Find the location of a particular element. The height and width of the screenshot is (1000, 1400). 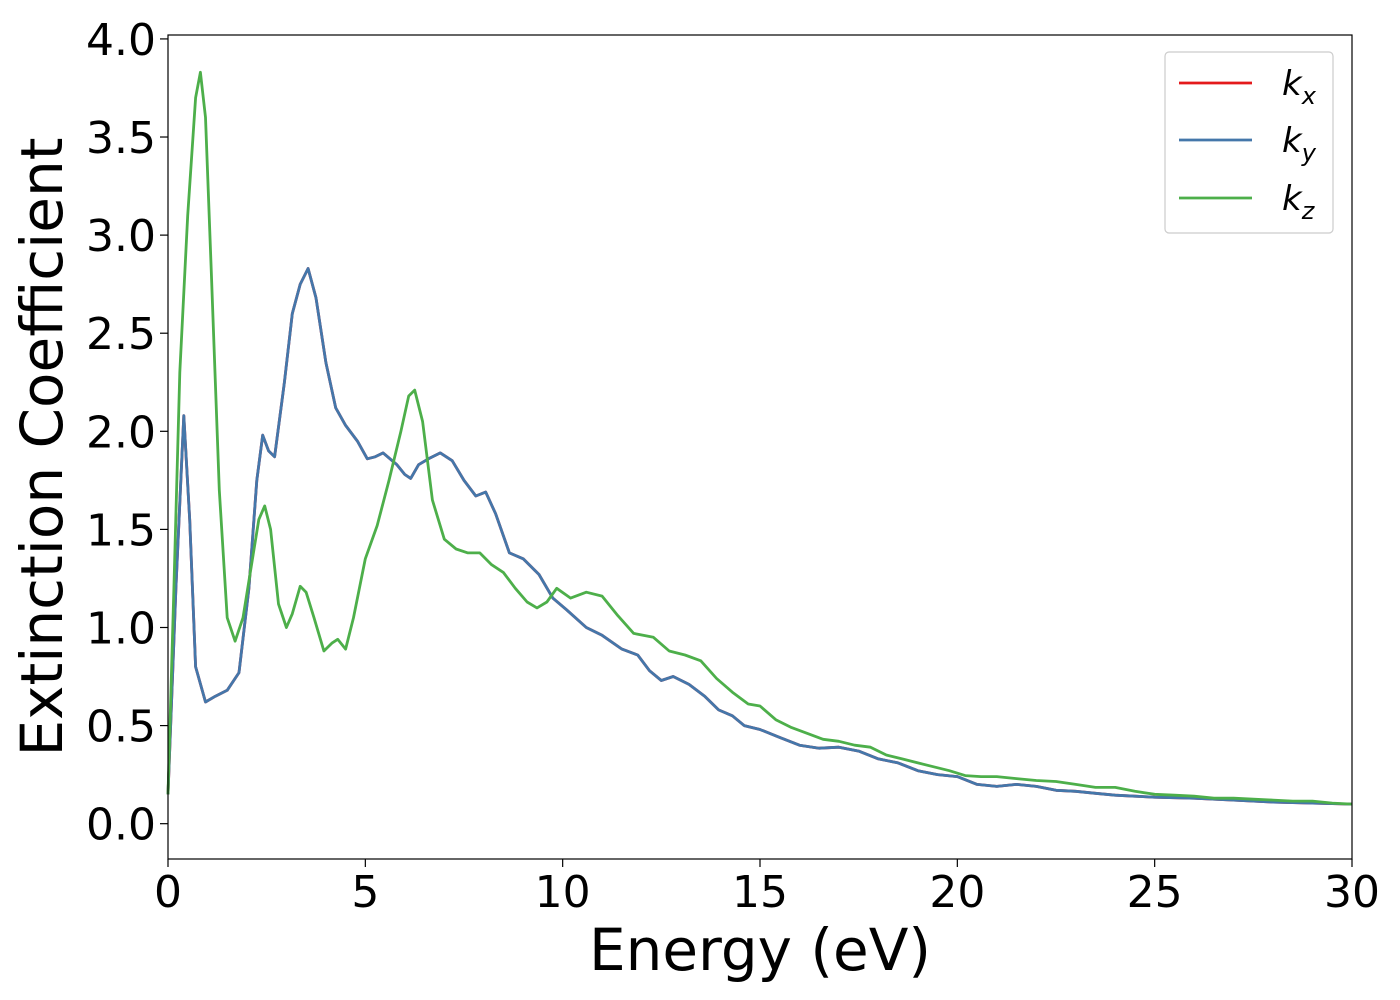

y-tick-label: 2.0 is located at coordinates (121, 432).